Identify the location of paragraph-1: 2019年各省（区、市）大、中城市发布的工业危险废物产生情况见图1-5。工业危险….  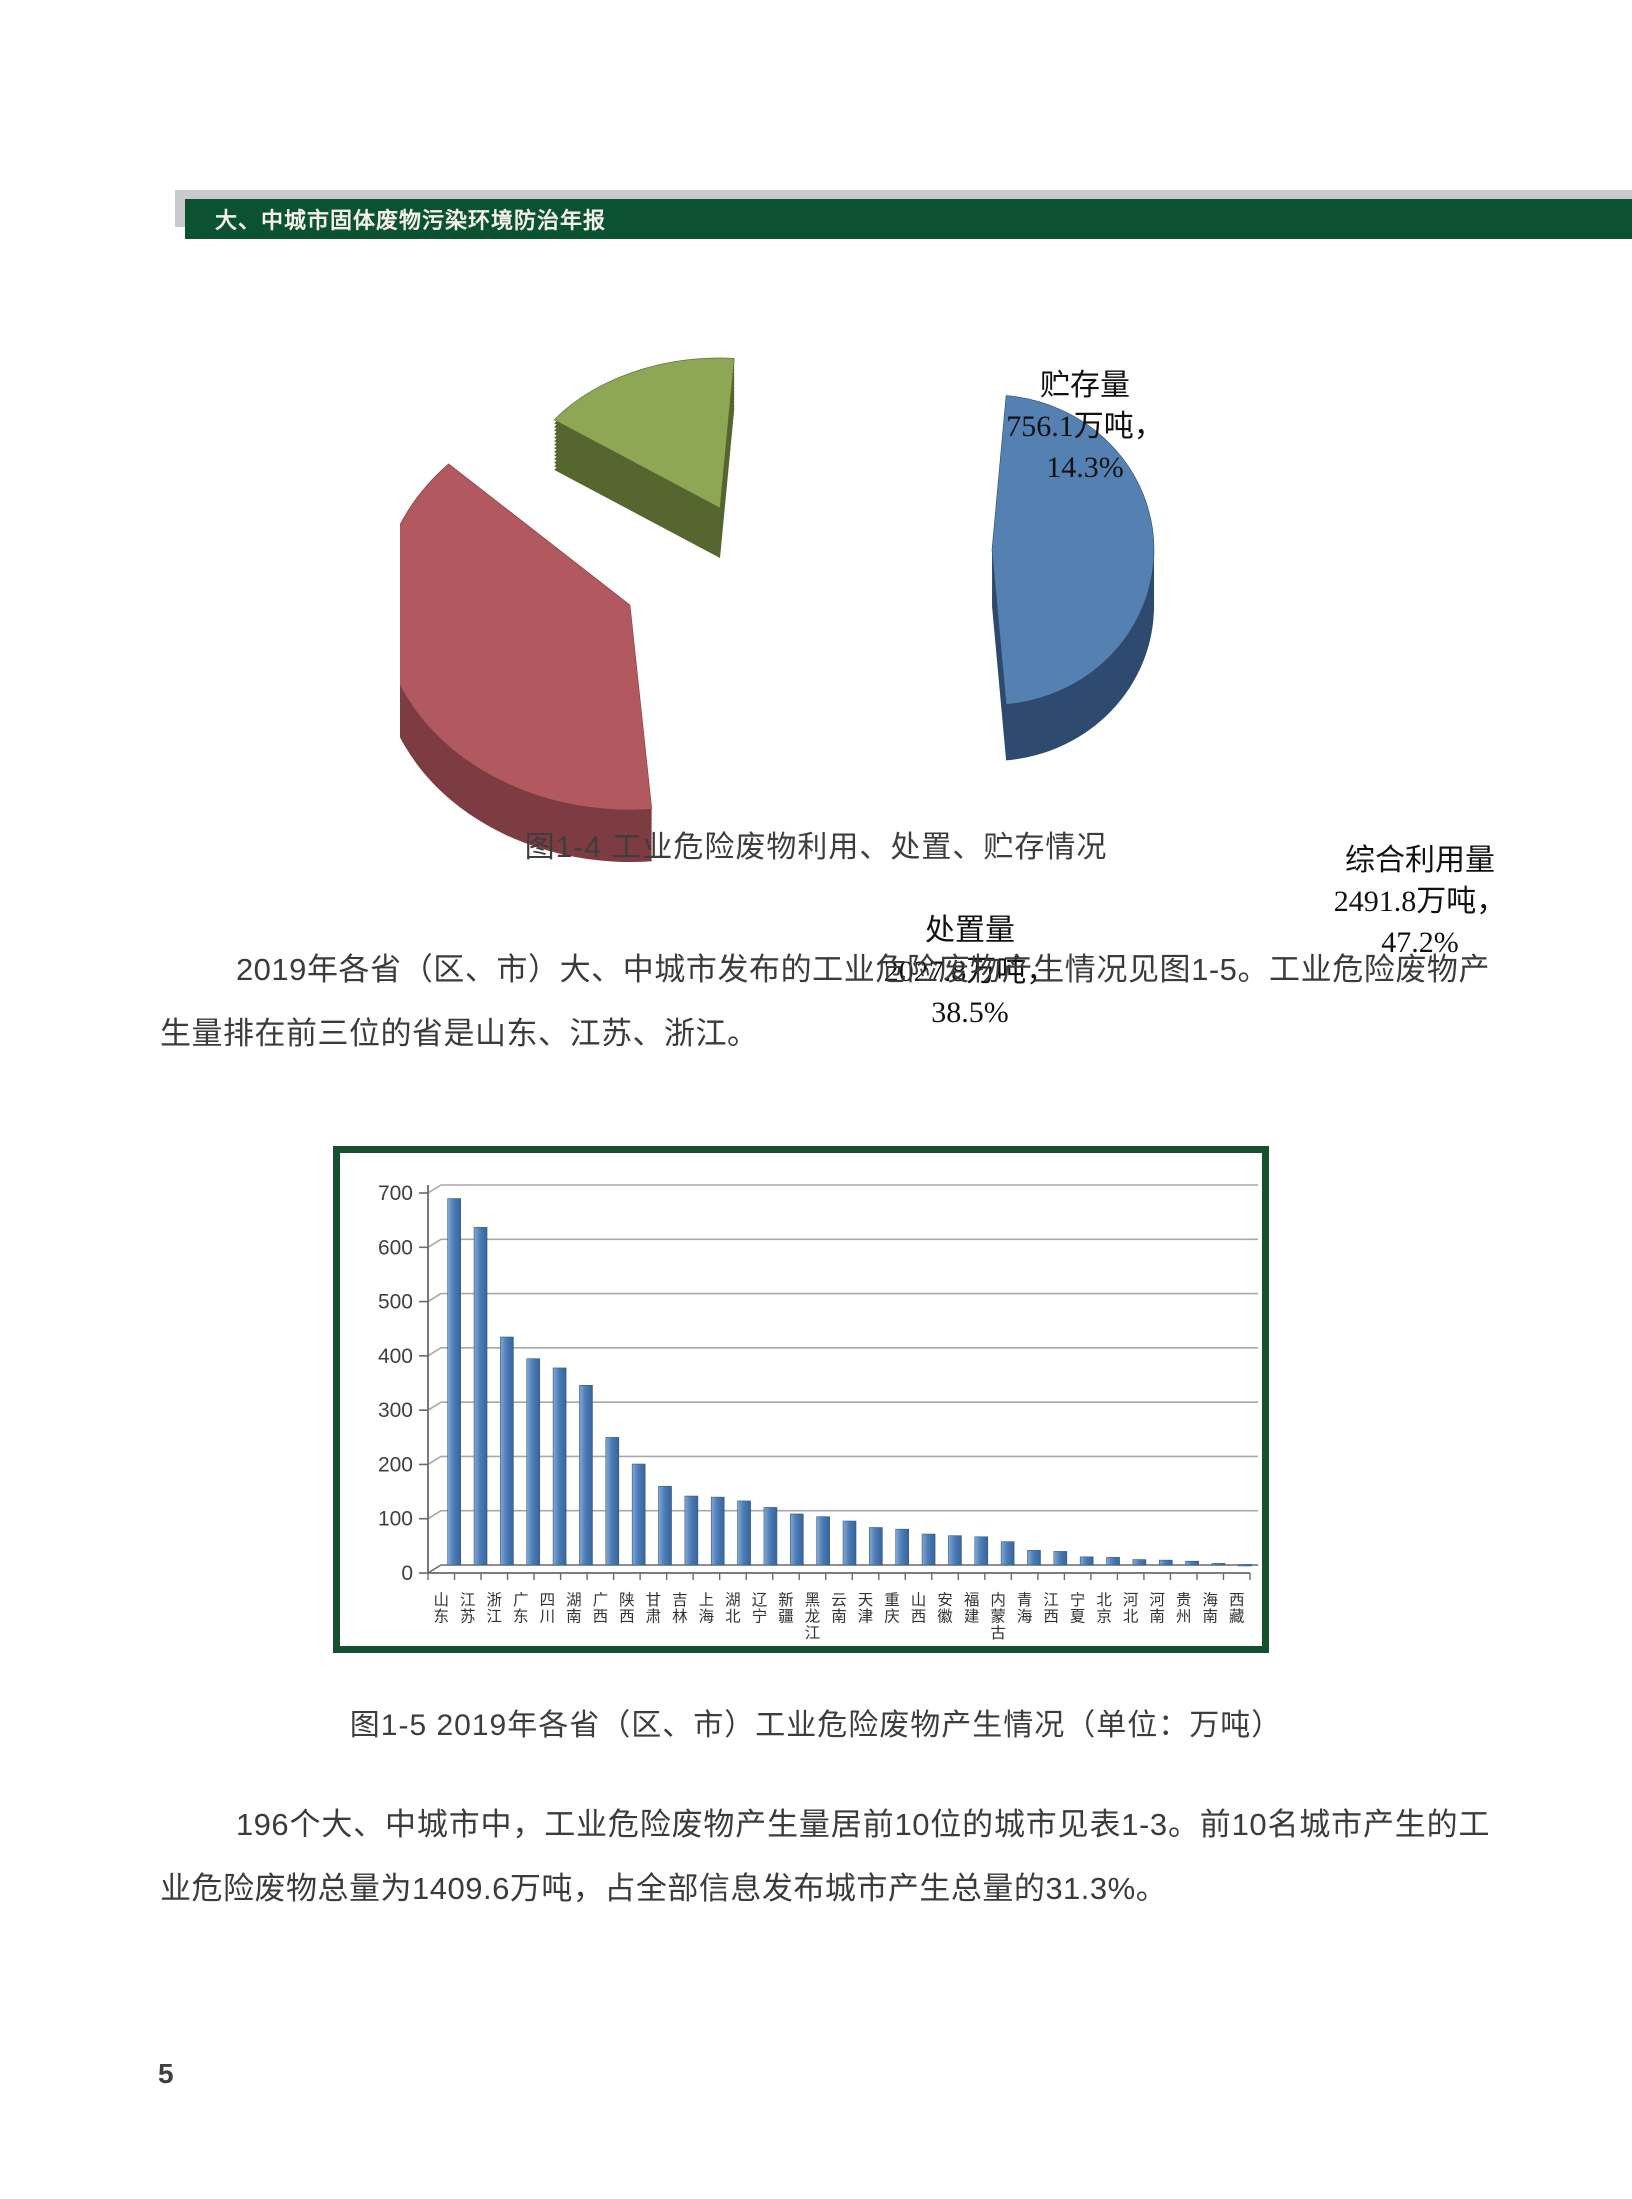
(825, 1001).